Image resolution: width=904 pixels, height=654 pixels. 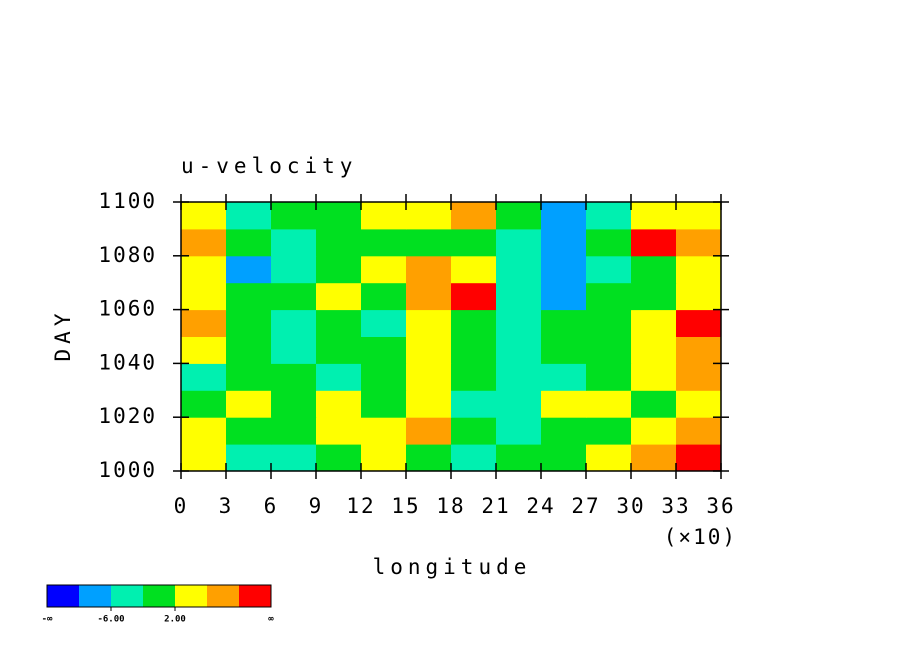 What do you see at coordinates (47, 620) in the screenshot?
I see `colorbar-end-label: -∞` at bounding box center [47, 620].